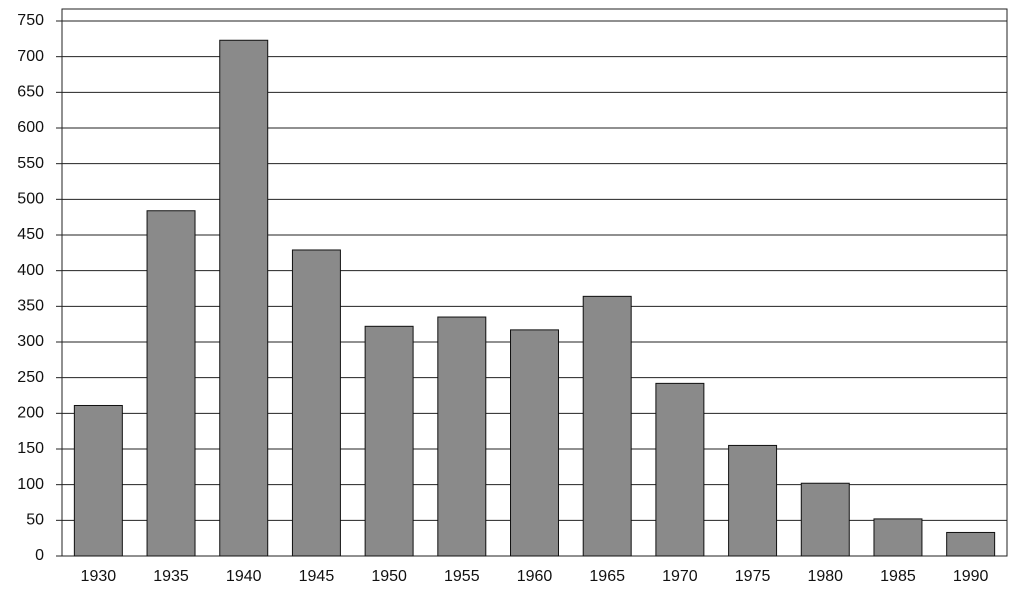 The width and height of the screenshot is (1023, 598). Describe the element at coordinates (680, 576) in the screenshot. I see `x-tick-label: 1970` at that location.